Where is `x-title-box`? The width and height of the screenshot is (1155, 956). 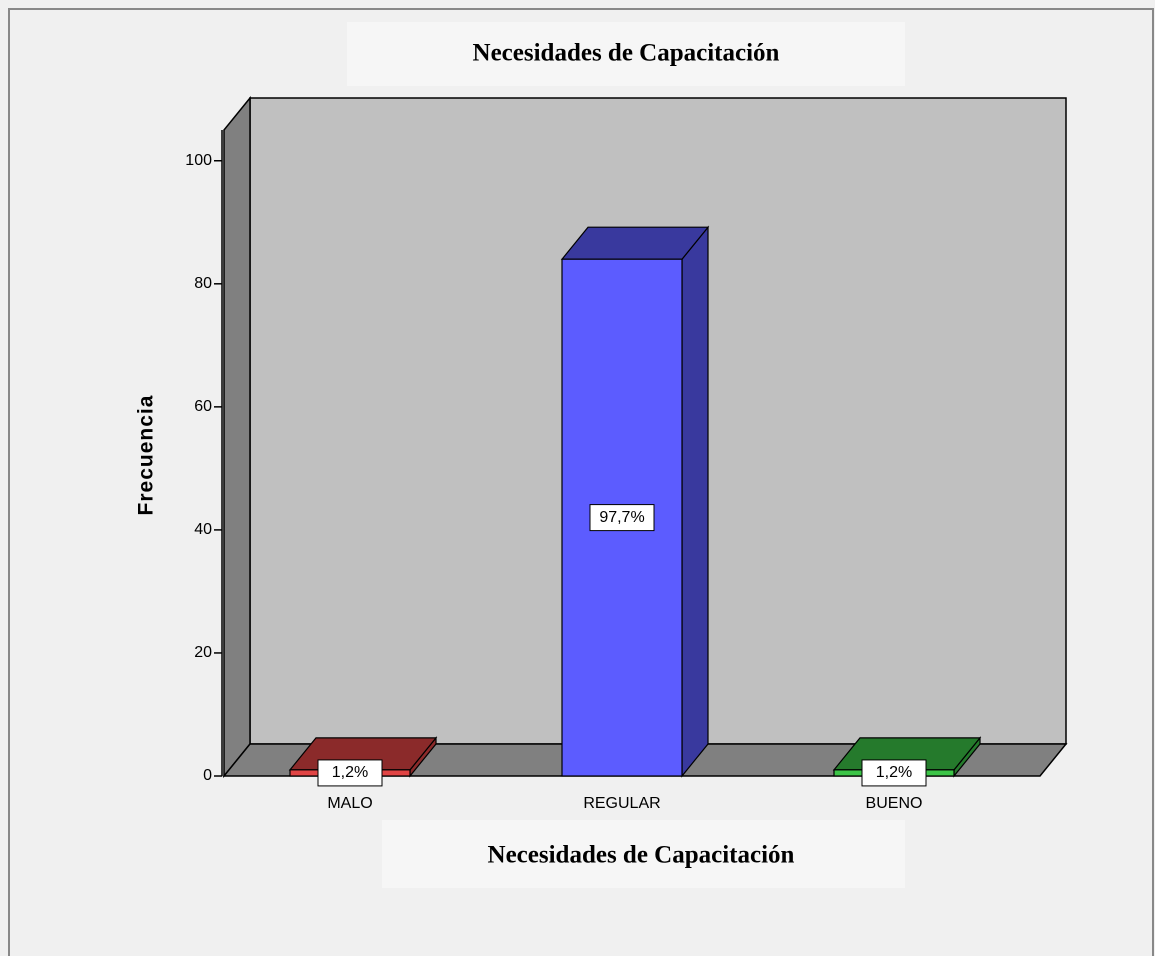
x-title-box is located at coordinates (643, 854).